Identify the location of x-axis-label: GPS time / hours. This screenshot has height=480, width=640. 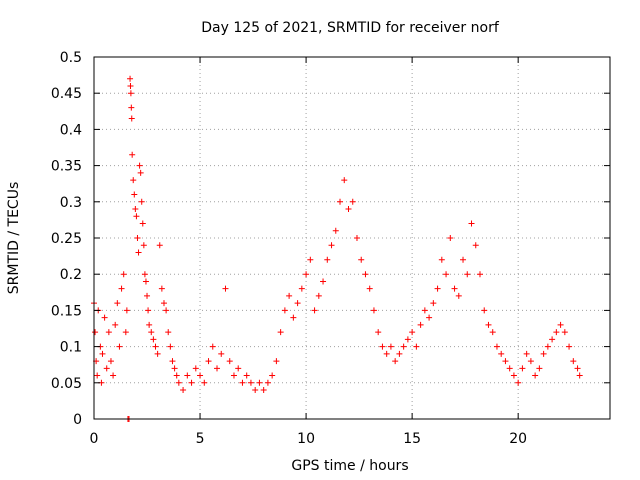
(349, 466).